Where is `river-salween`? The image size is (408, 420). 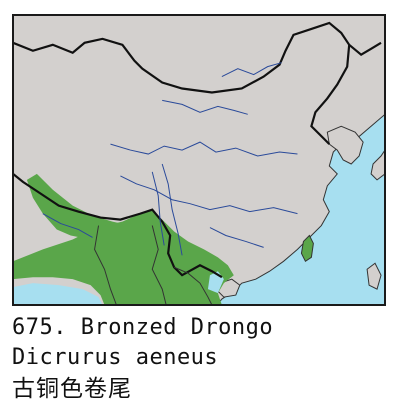 river-salween is located at coordinates (158, 208).